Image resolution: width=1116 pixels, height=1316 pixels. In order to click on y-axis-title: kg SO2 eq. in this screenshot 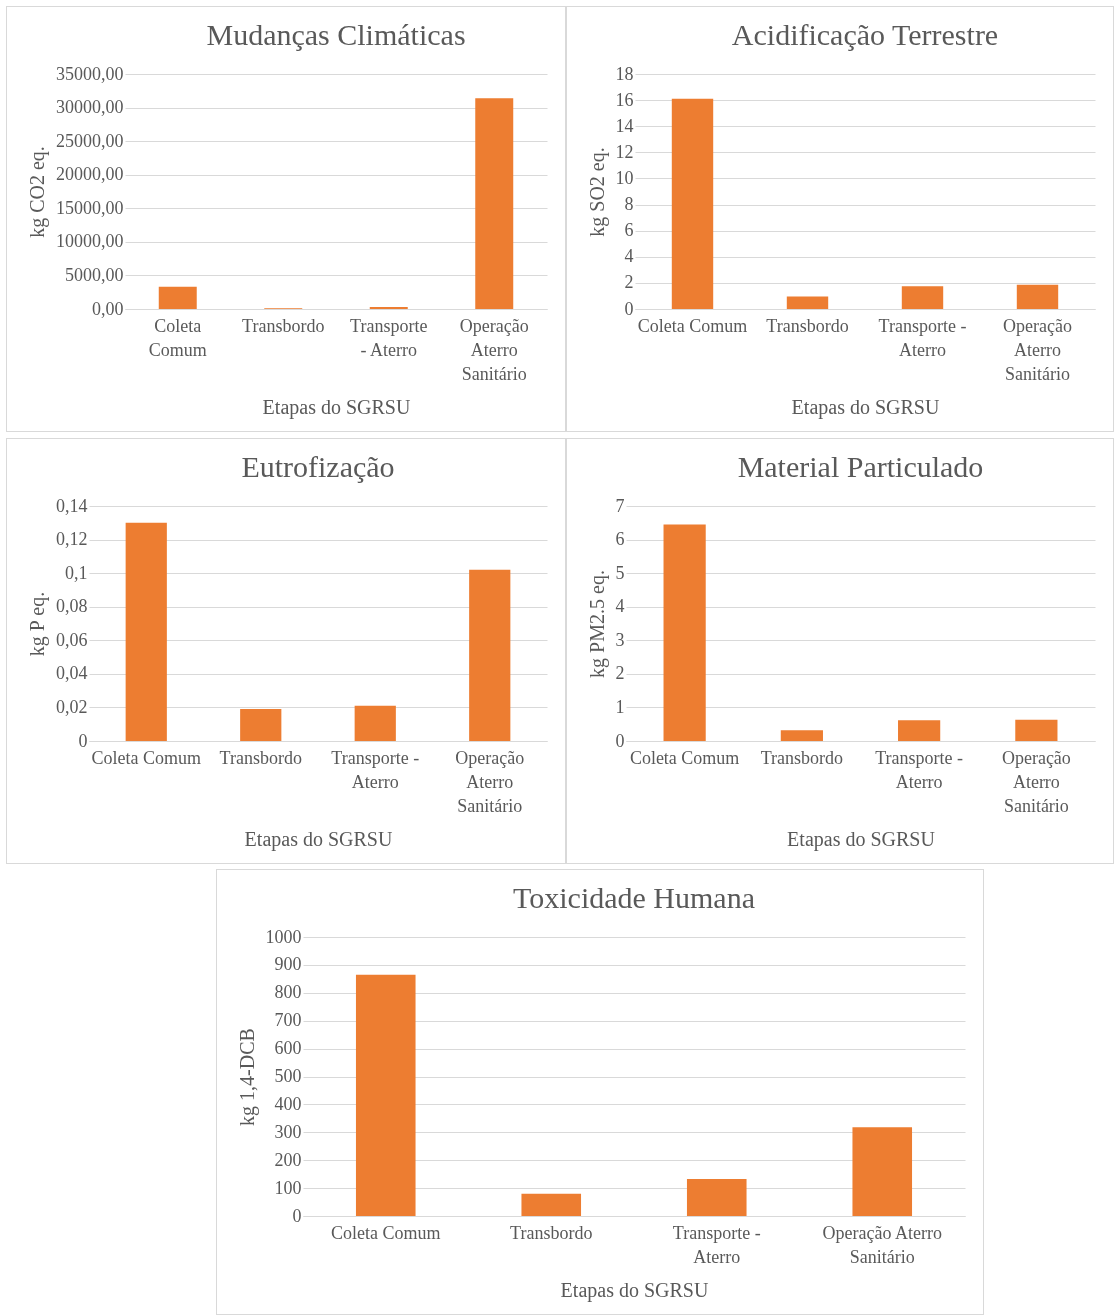, I will do `click(597, 192)`.